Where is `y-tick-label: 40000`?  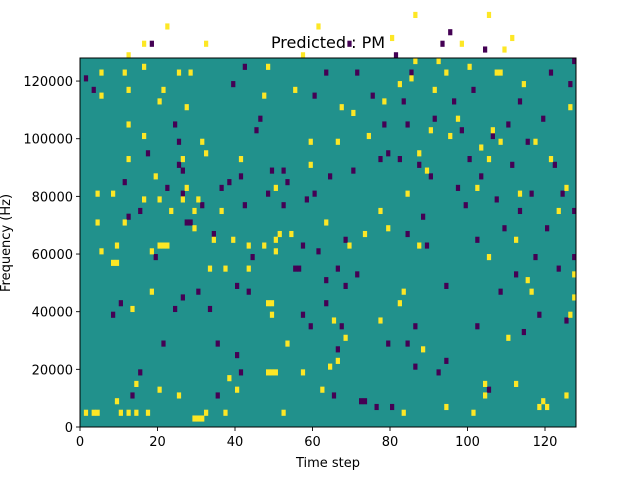 y-tick-label: 40000 is located at coordinates (52, 313).